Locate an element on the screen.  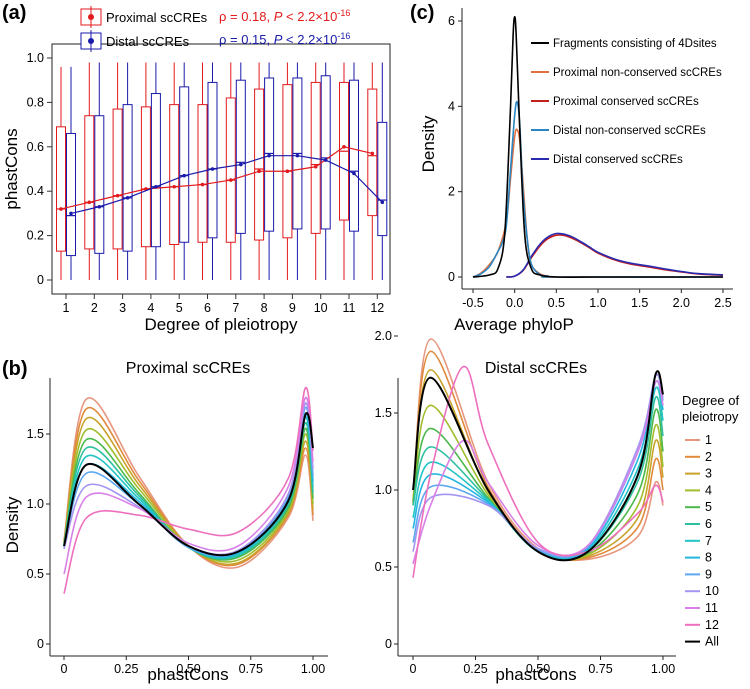
c-ytick-label: 4 is located at coordinates (451, 106).